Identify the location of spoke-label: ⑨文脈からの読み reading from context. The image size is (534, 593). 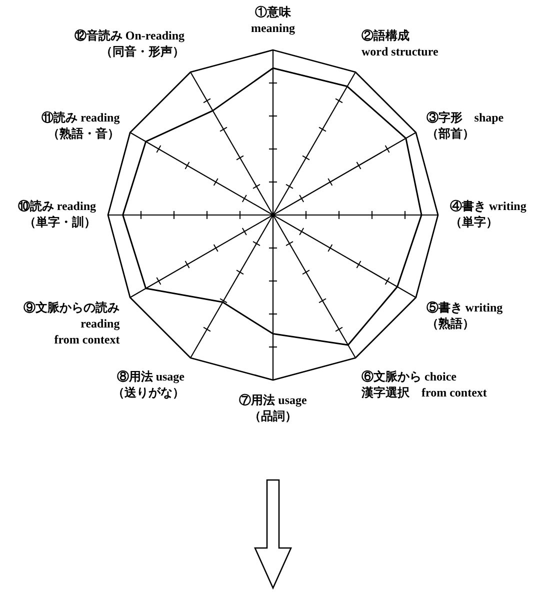
(72, 323).